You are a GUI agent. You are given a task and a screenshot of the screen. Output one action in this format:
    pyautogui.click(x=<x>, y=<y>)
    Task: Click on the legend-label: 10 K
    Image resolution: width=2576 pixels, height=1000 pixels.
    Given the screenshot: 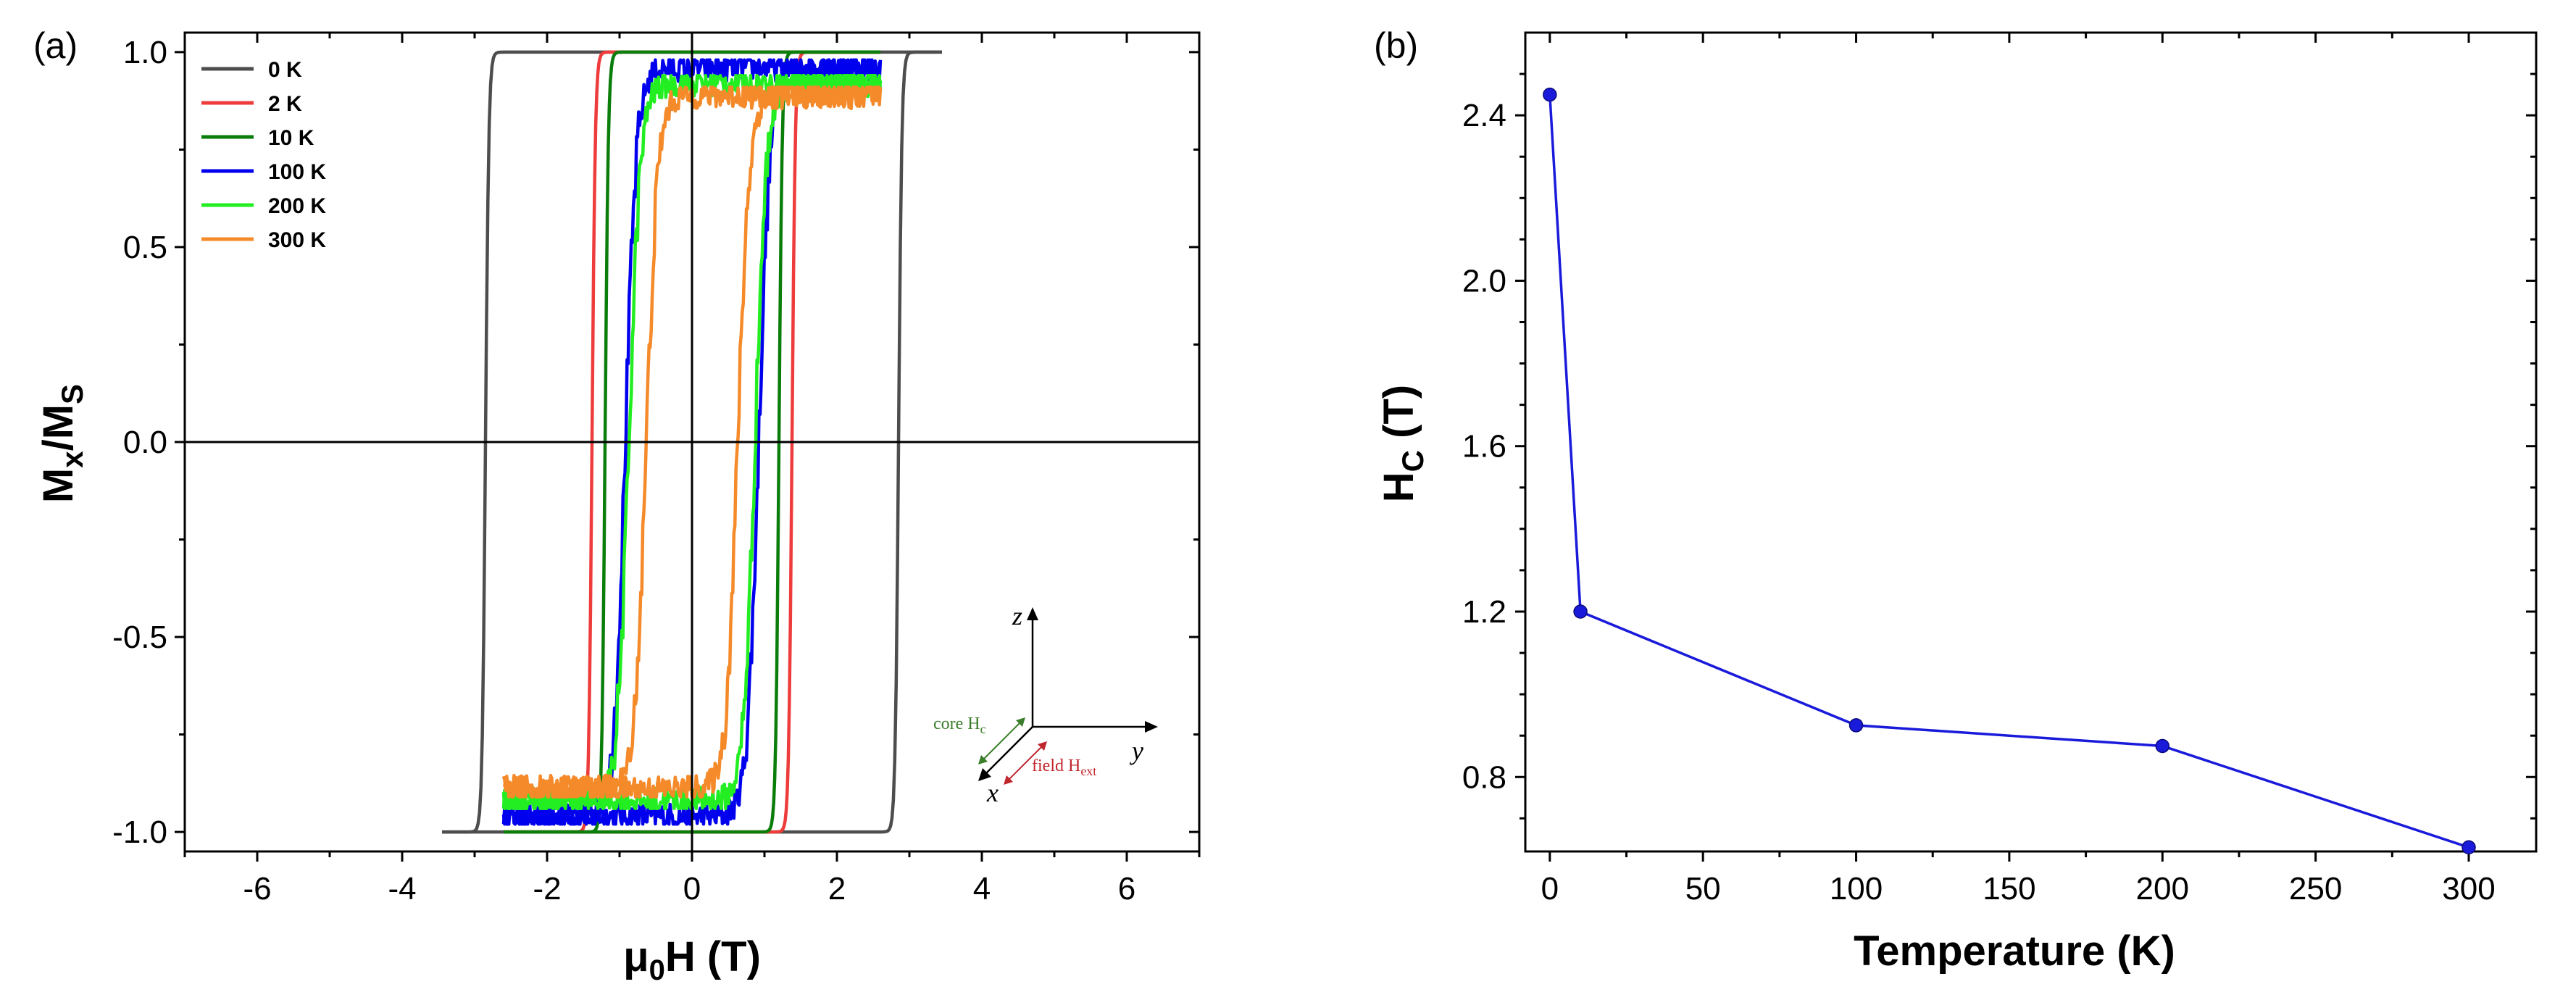 What is the action you would take?
    pyautogui.click(x=291, y=138)
    